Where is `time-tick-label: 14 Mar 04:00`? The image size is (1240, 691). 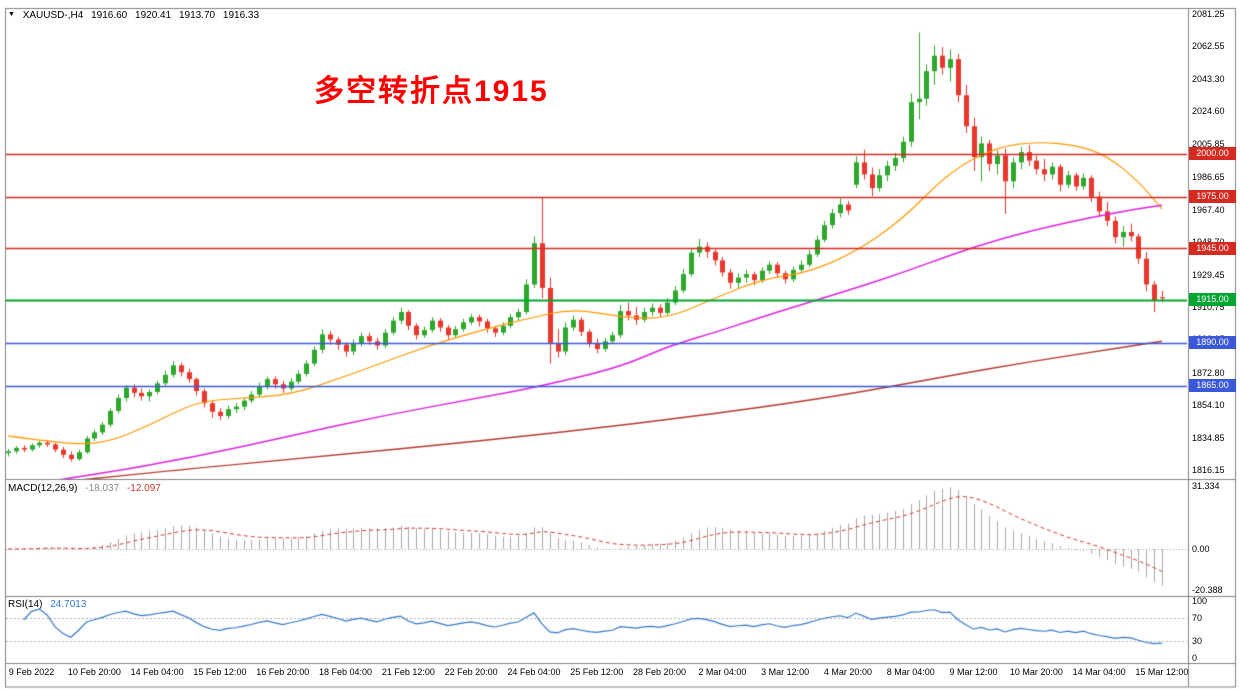
time-tick-label: 14 Mar 04:00 is located at coordinates (1099, 672).